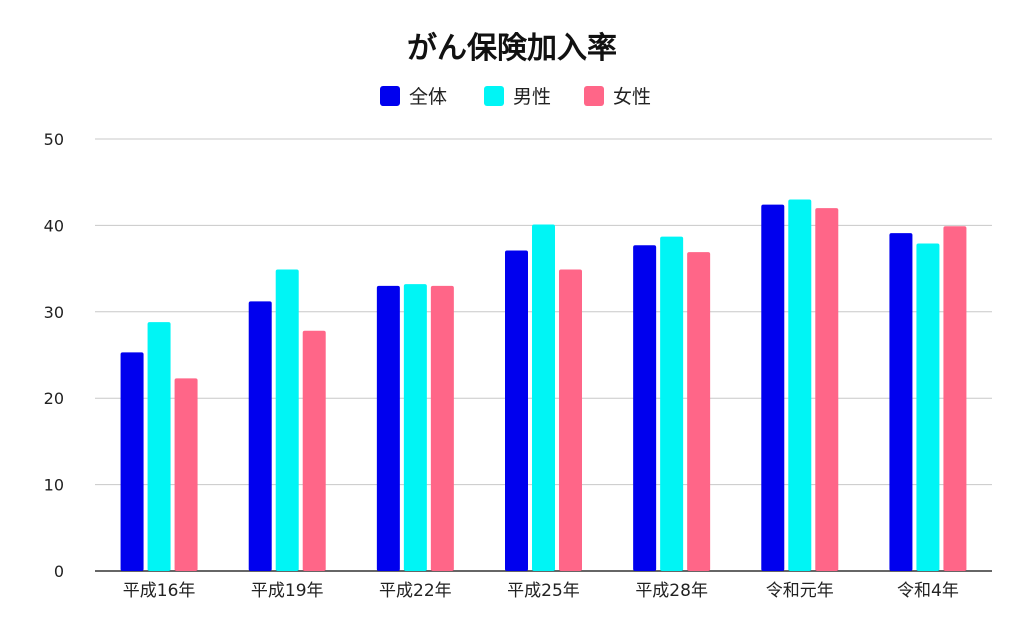 The image size is (1024, 633). What do you see at coordinates (54, 355) in the screenshot?
I see `y-axis-ticks: 0 10 20 30 40 50` at bounding box center [54, 355].